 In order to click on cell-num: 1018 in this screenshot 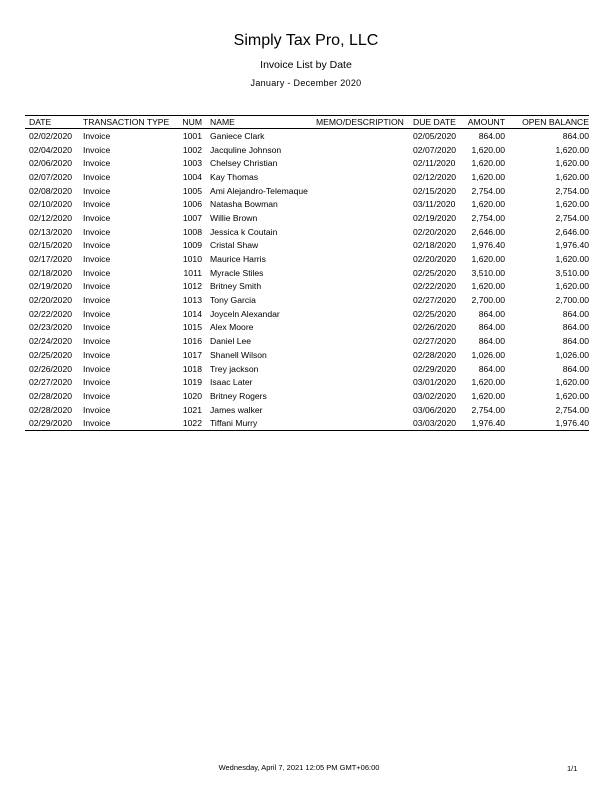, I will do `click(192, 368)`.